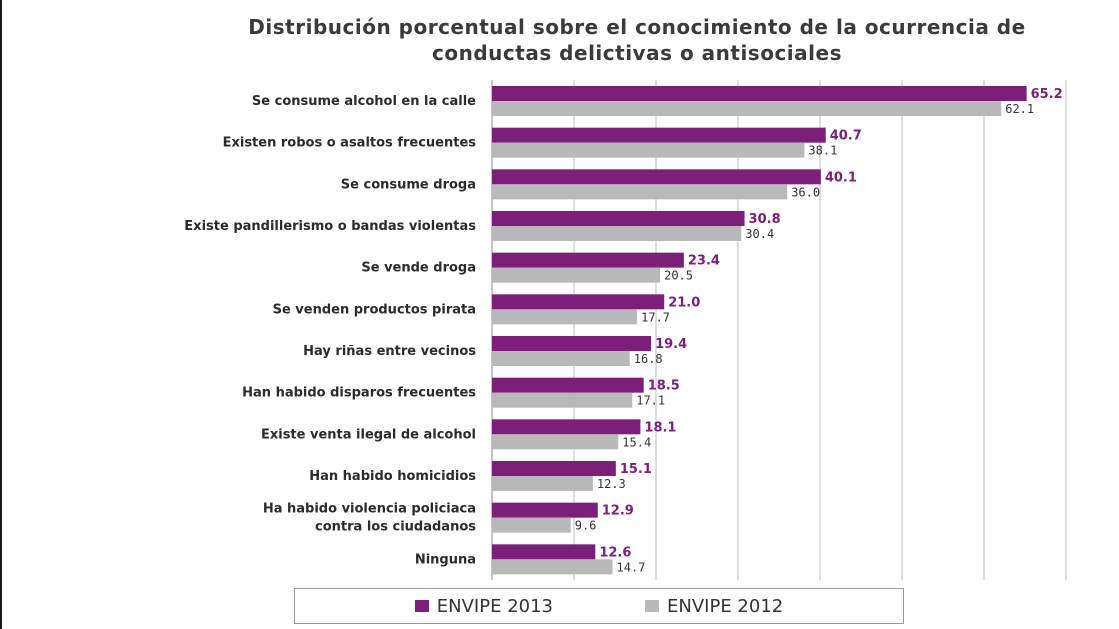 This screenshot has width=1119, height=629. Describe the element at coordinates (364, 101) in the screenshot. I see `category-label-0: Se consume alcohol en la calle` at that location.